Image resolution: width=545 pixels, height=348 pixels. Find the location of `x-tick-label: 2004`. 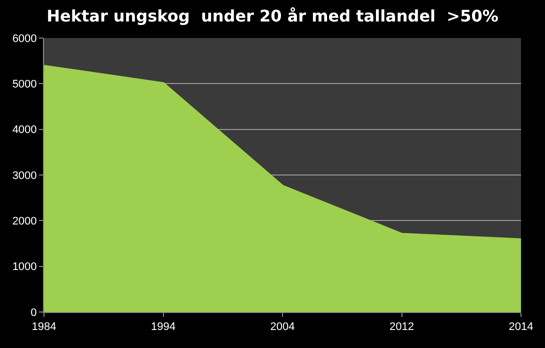

x-tick-label: 2004 is located at coordinates (282, 327).